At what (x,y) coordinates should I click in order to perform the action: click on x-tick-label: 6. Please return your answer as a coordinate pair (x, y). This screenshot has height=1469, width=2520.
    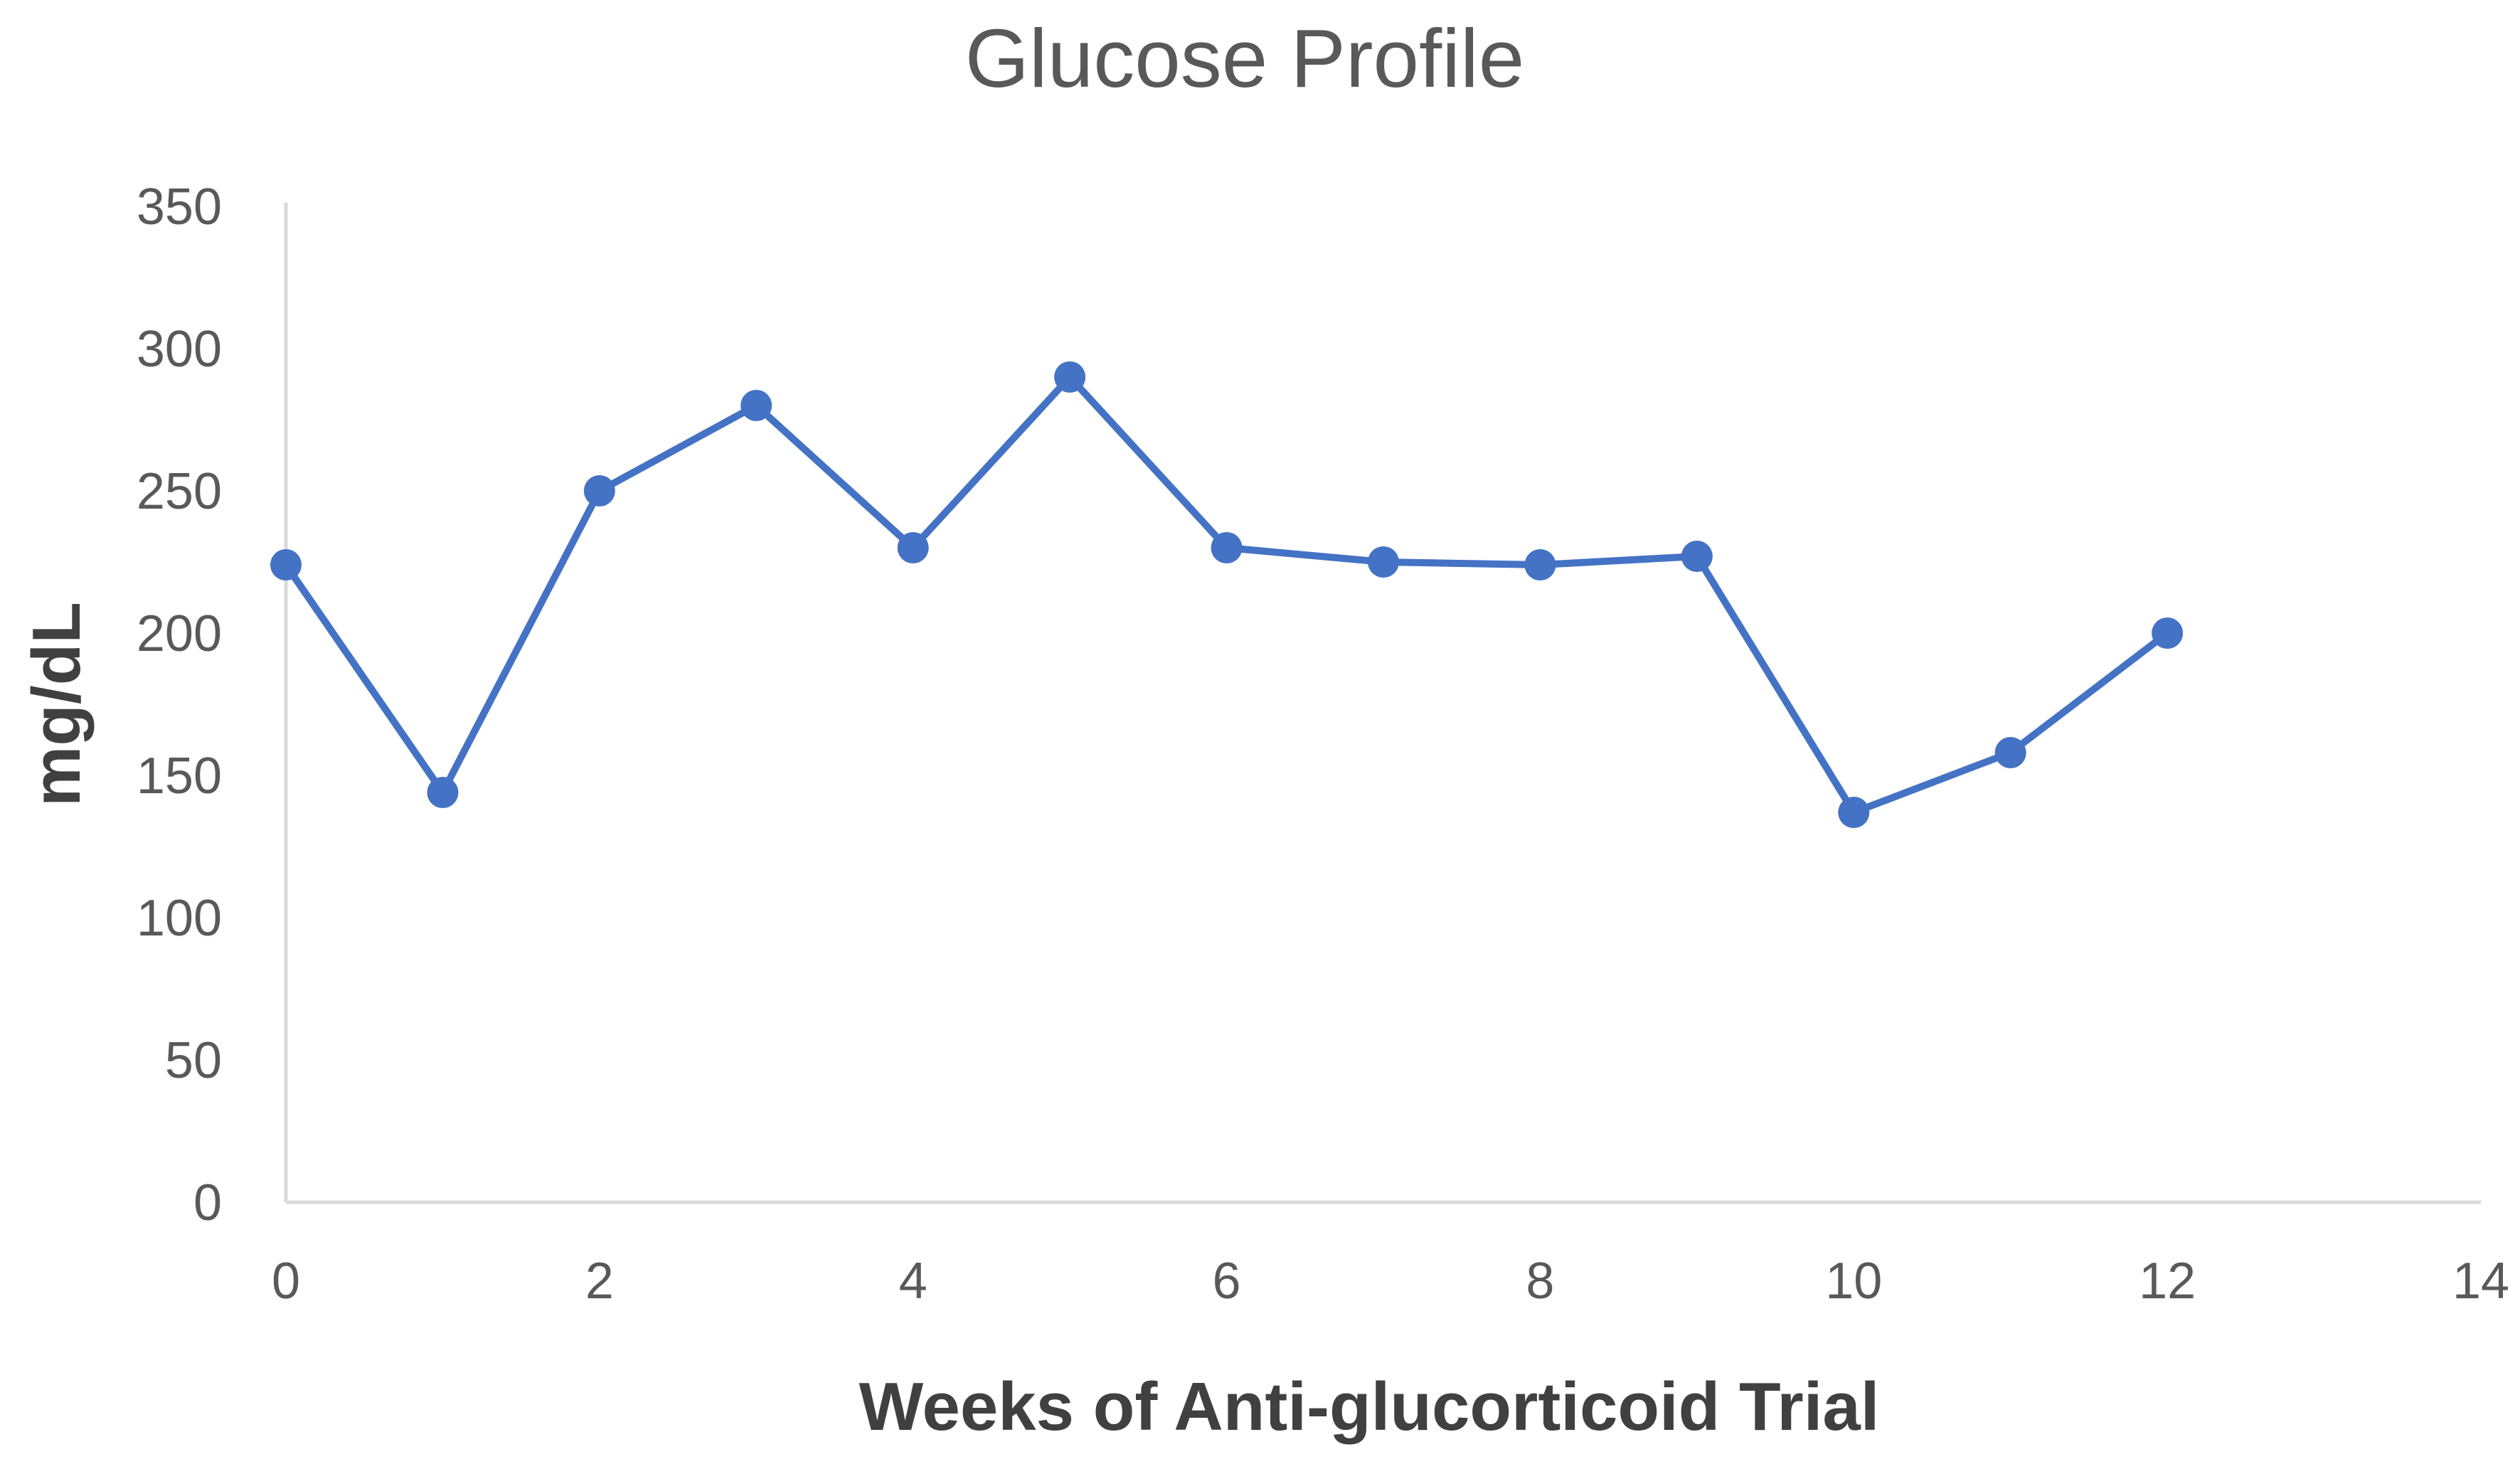
    Looking at the image, I should click on (1227, 1282).